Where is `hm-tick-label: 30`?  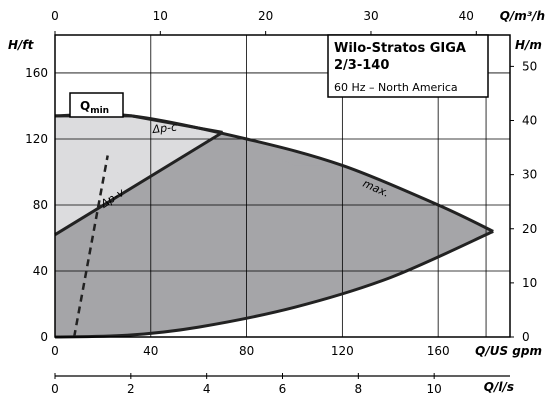 hm-tick-label: 30 is located at coordinates (529, 175).